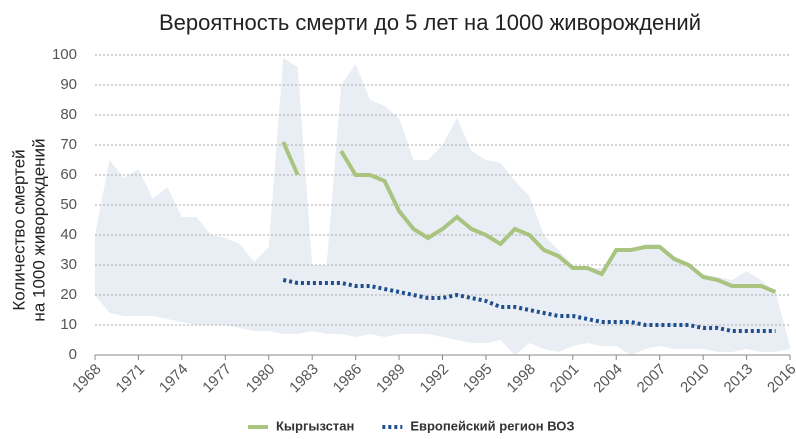 This screenshot has height=439, width=796. I want to click on x-tick-label: 1995, so click(478, 379).